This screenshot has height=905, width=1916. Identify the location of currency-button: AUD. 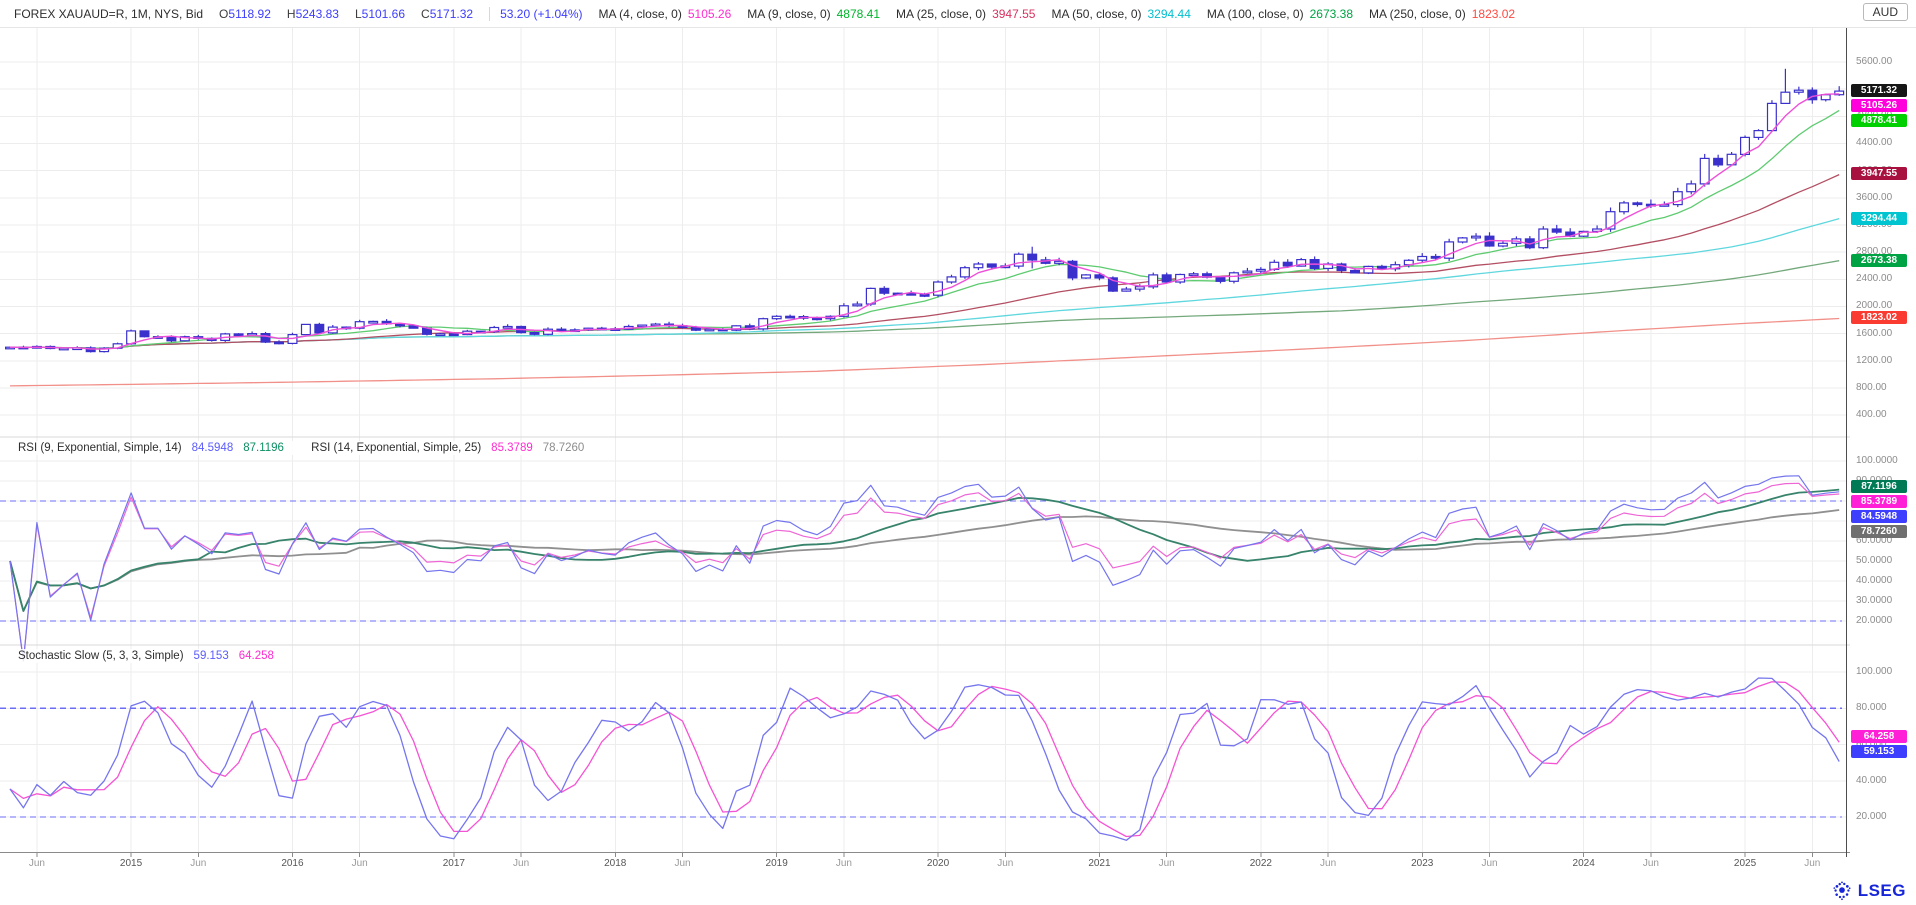
(1885, 12).